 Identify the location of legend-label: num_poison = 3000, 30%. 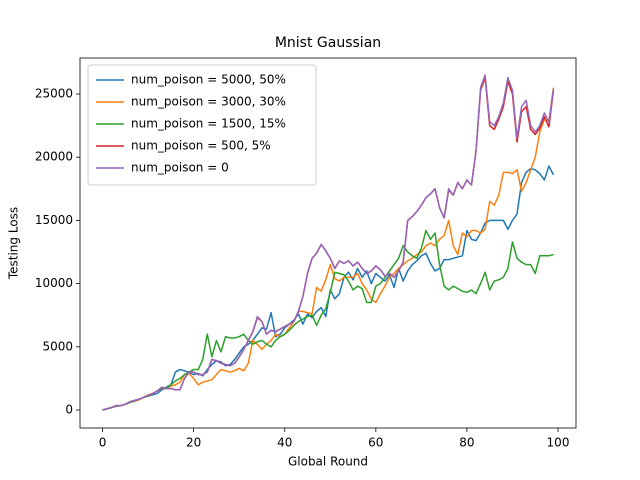
(208, 102).